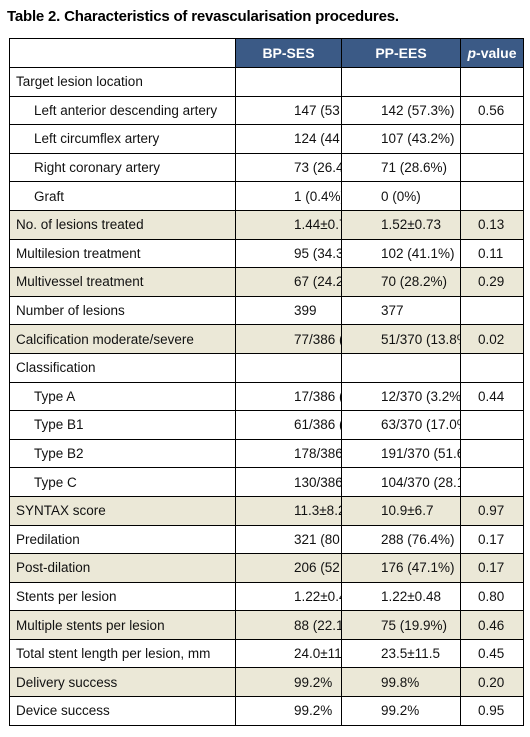 This screenshot has height=737, width=530. I want to click on pp-ees-value-cell: 107 (43.2%), so click(401, 139).